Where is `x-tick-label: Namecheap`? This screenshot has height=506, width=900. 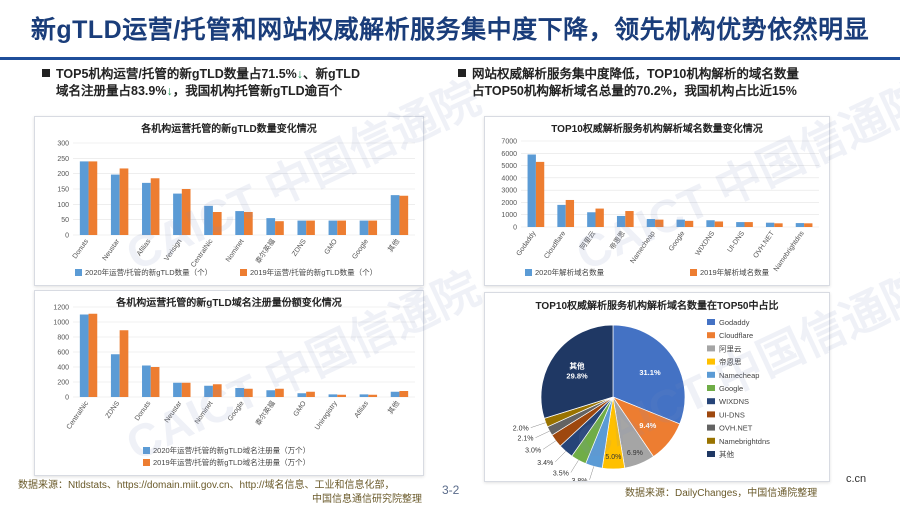 x-tick-label: Namecheap is located at coordinates (642, 247).